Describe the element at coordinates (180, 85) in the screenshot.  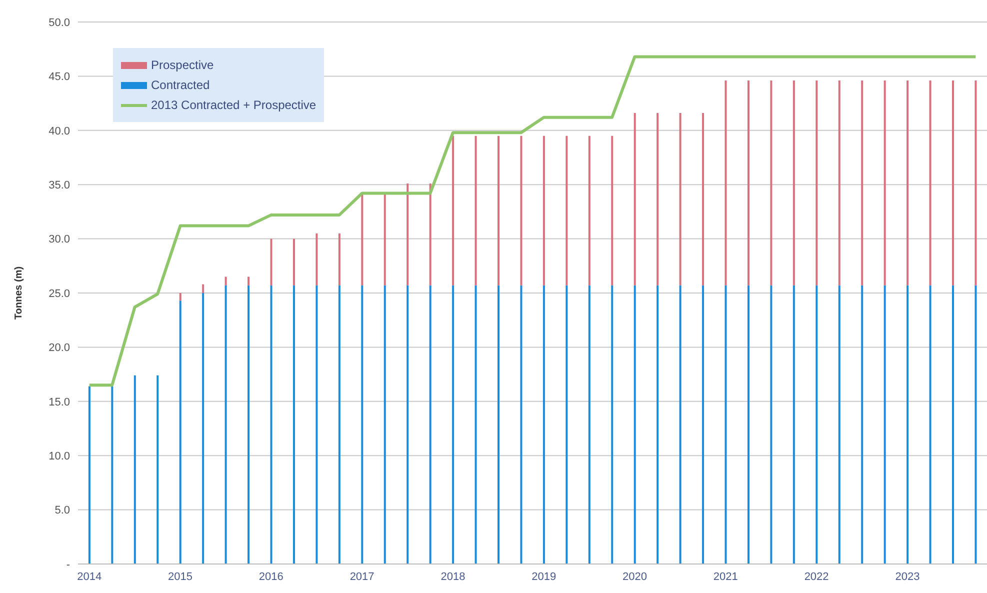
I see `legend-label: Contracted` at that location.